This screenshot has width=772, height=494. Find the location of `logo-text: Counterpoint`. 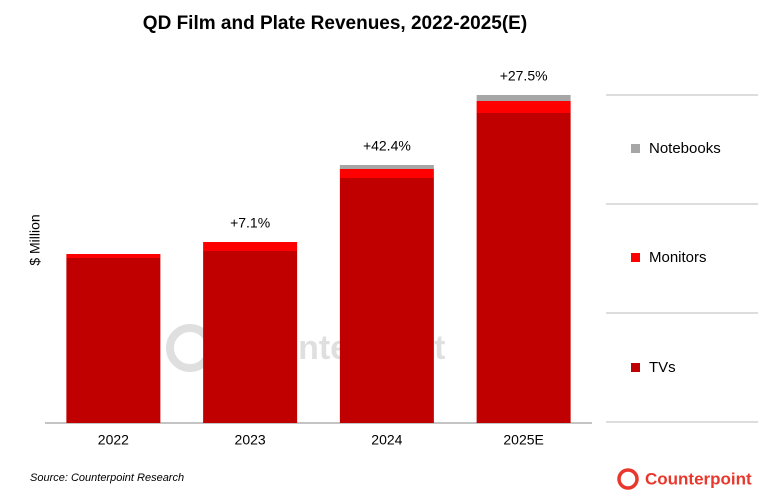

logo-text: Counterpoint is located at coordinates (698, 478).